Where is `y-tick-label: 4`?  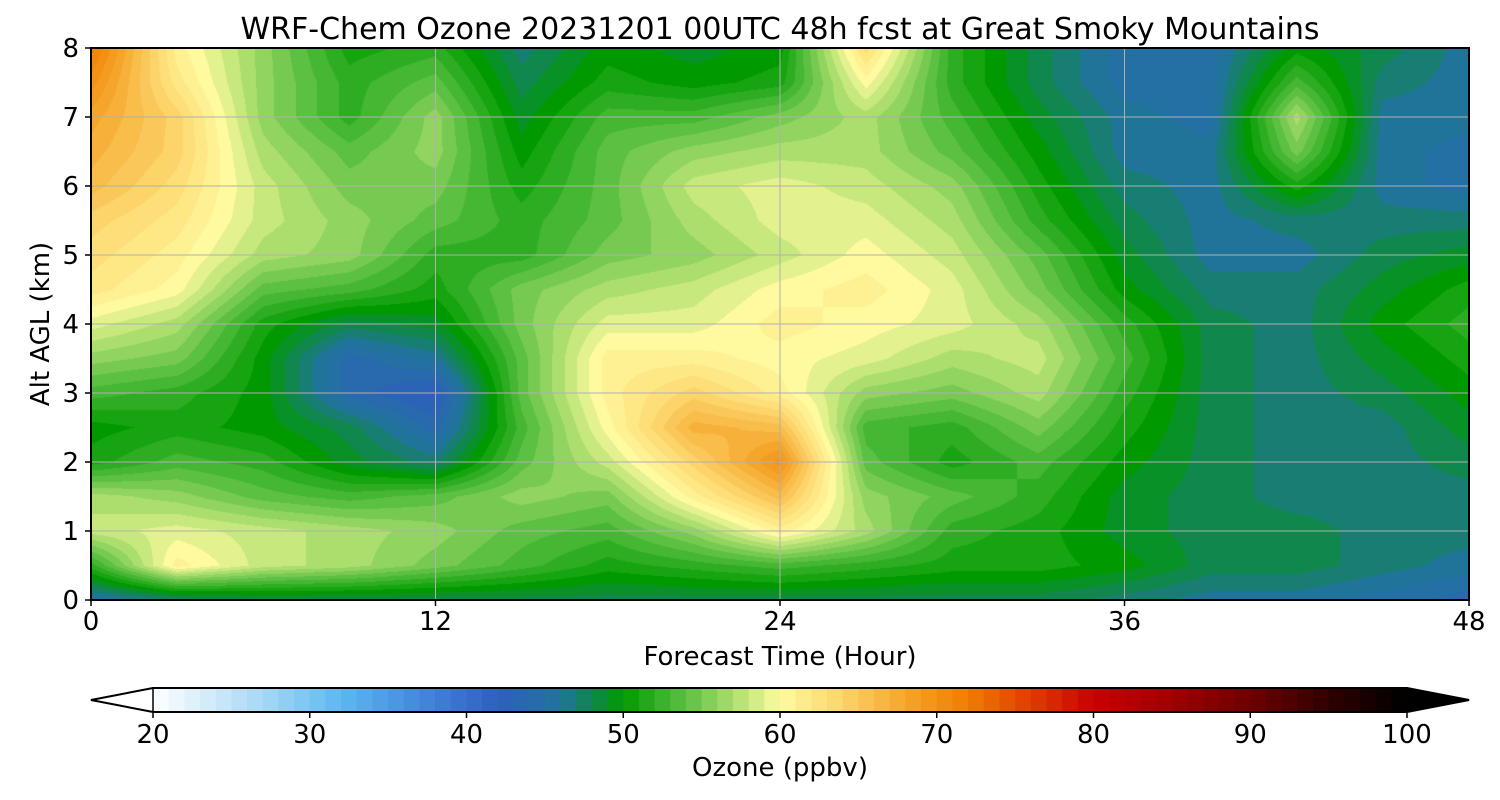 y-tick-label: 4 is located at coordinates (70, 325).